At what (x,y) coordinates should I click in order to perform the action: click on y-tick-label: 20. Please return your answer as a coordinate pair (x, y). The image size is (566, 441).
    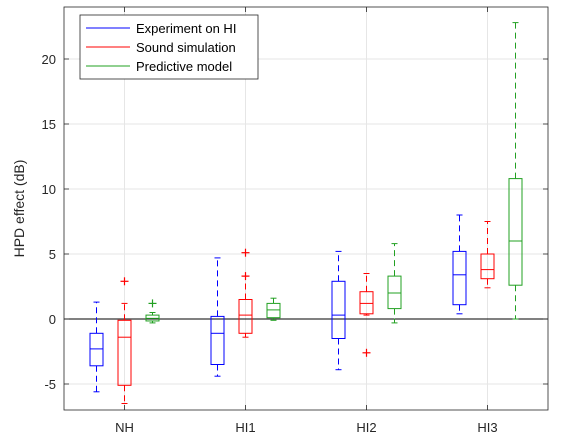
    Looking at the image, I should click on (49, 59).